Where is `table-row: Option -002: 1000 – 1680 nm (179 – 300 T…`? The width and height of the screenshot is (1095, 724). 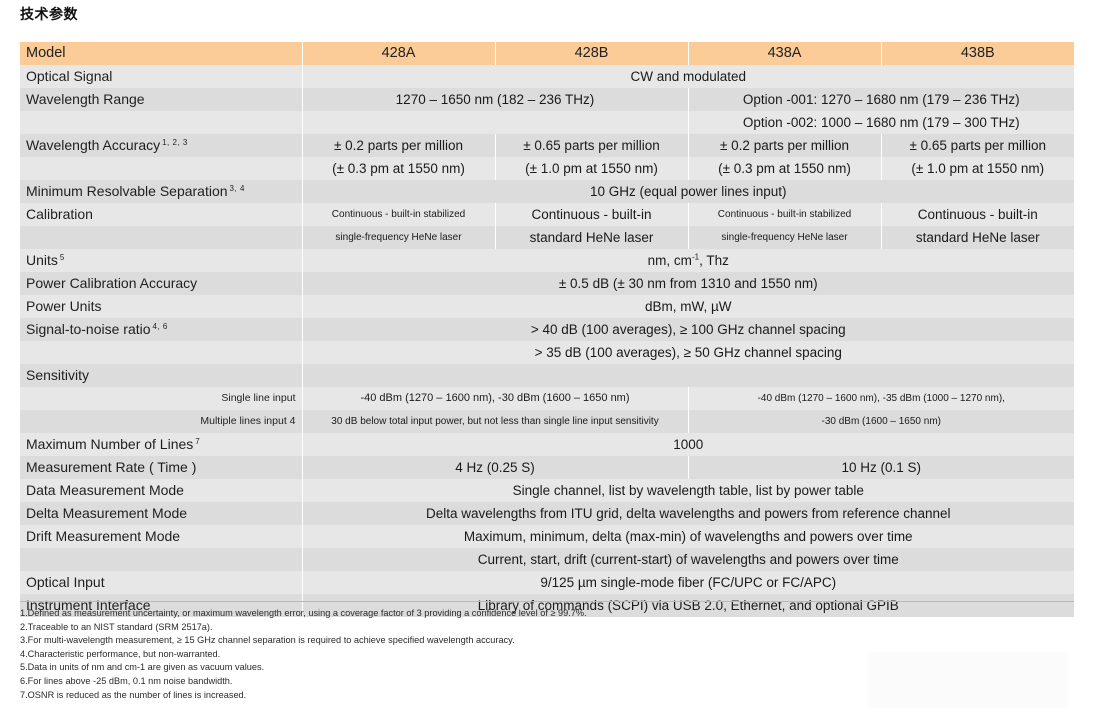 table-row: Option -002: 1000 – 1680 nm (179 – 300 T… is located at coordinates (547, 122).